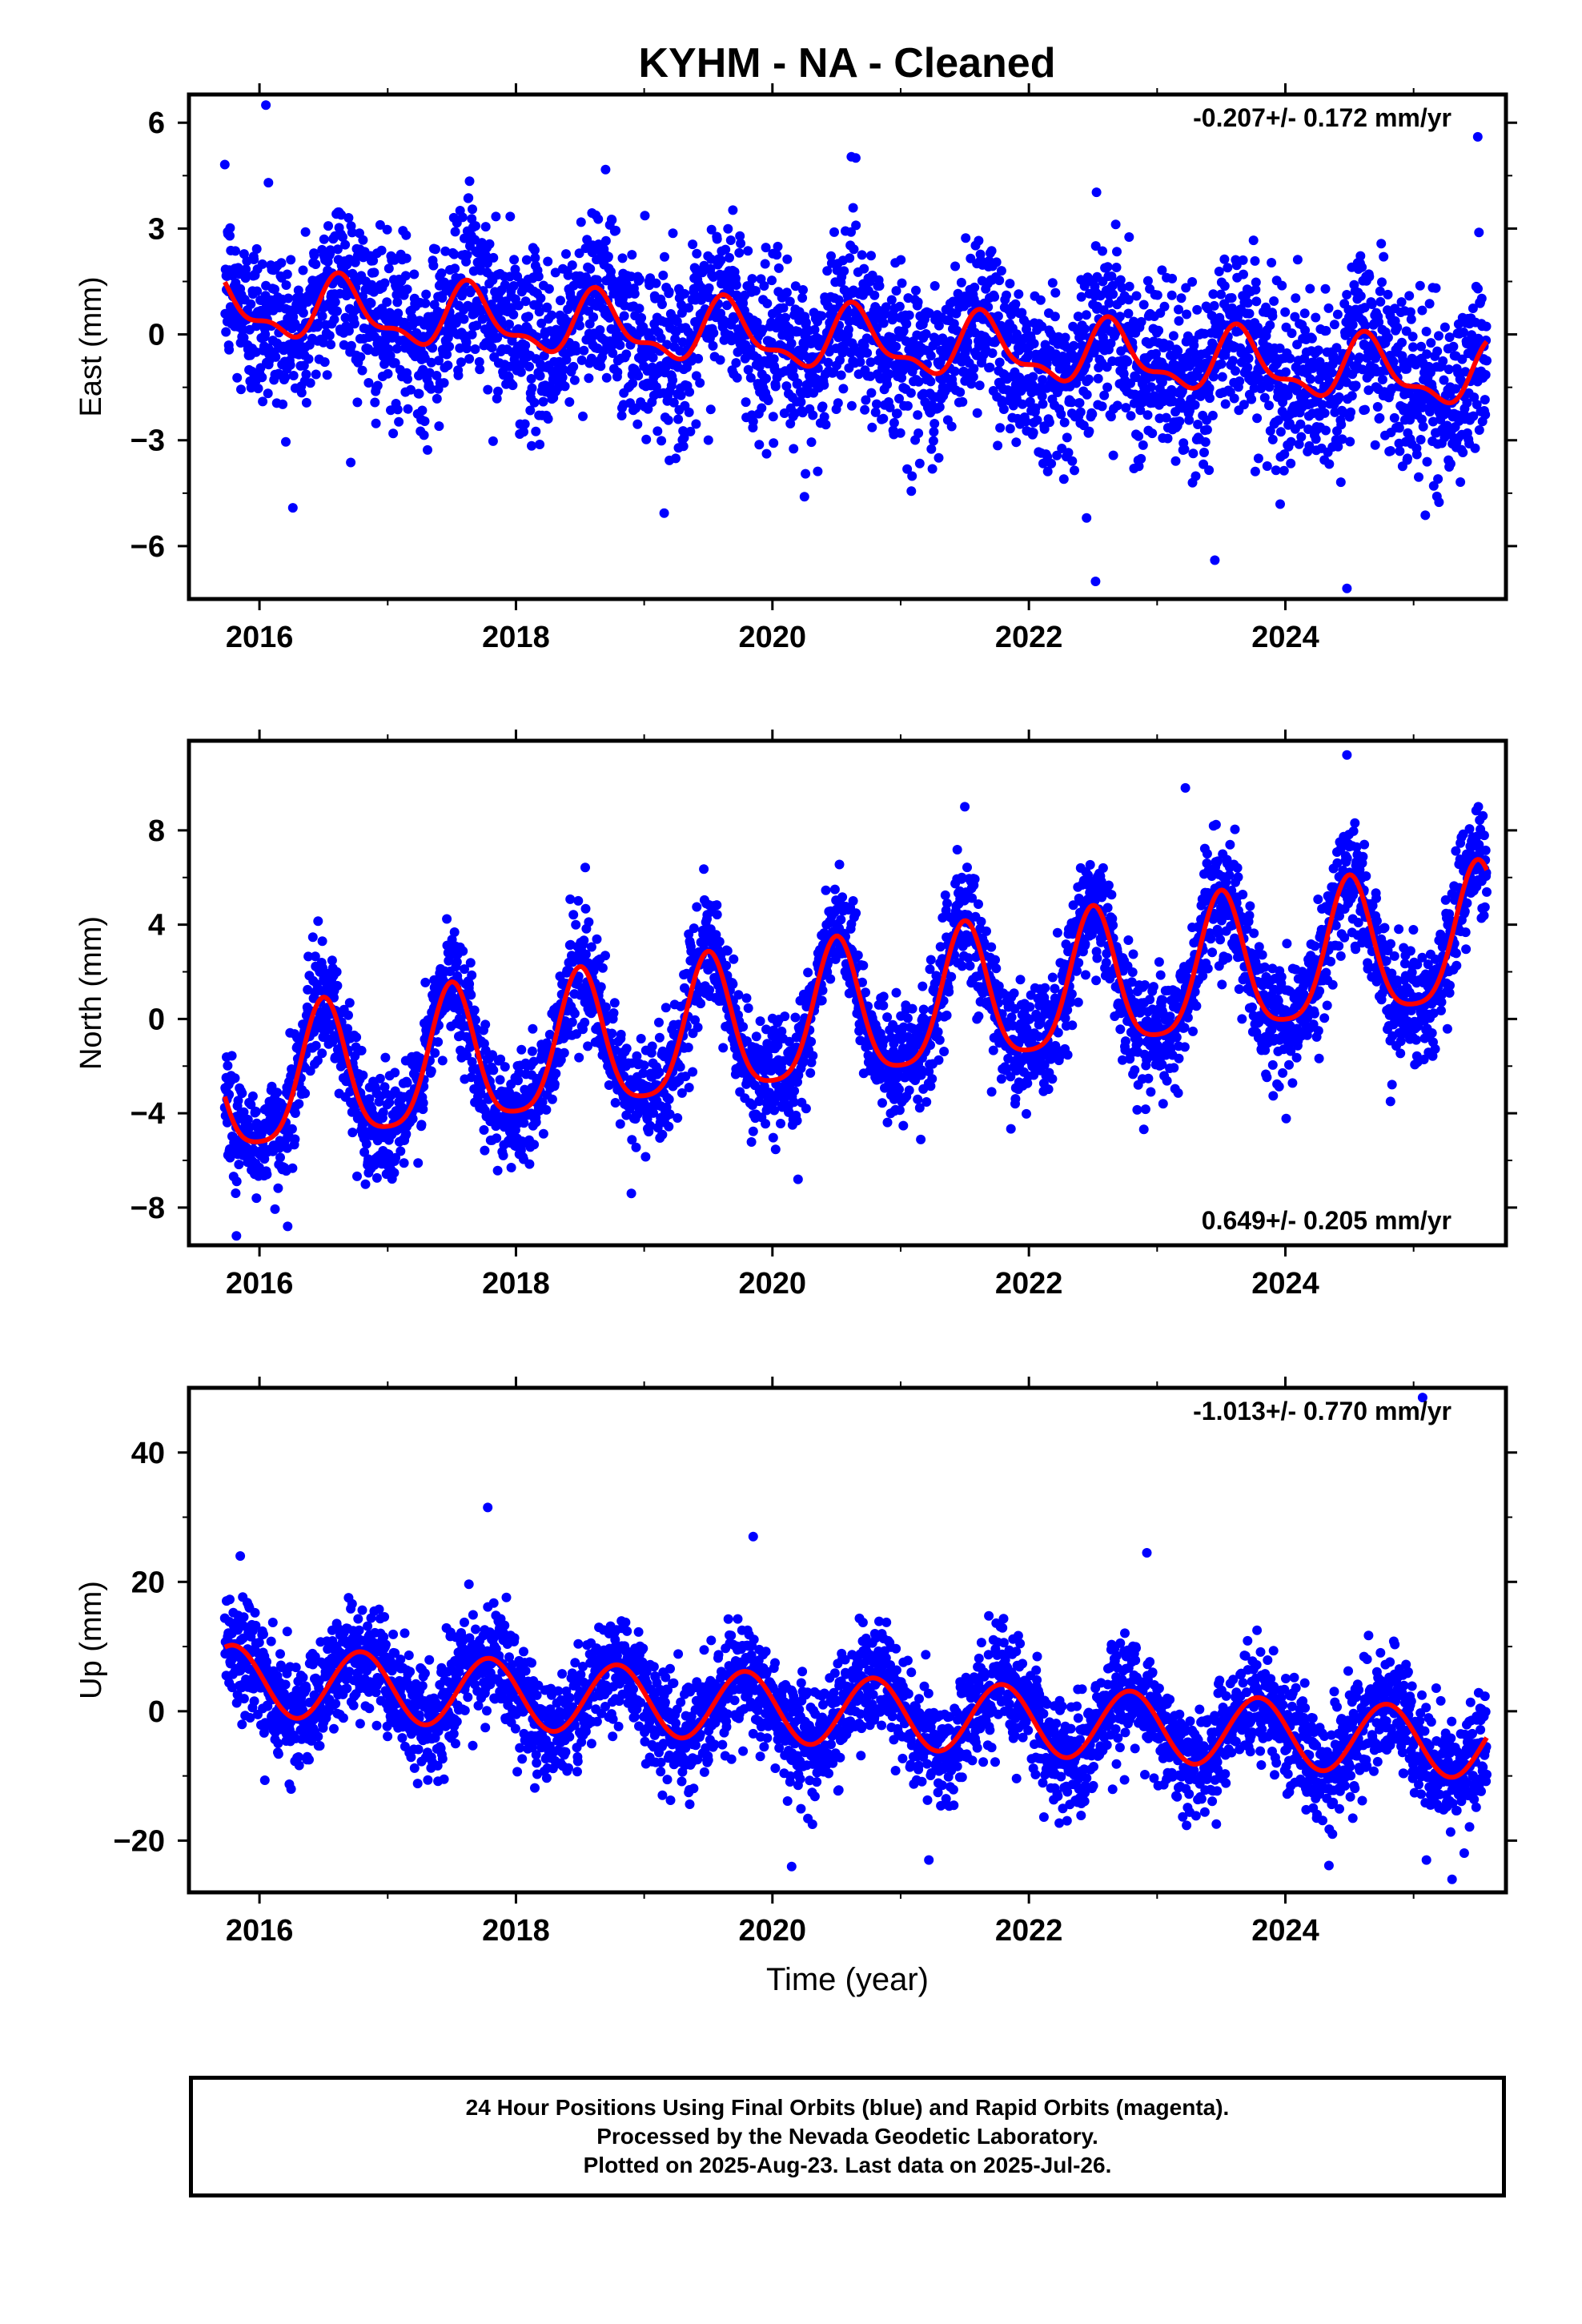  What do you see at coordinates (1323, 118) in the screenshot?
I see `east-rate-label: -0.207+/- 0.172 mm/yr` at bounding box center [1323, 118].